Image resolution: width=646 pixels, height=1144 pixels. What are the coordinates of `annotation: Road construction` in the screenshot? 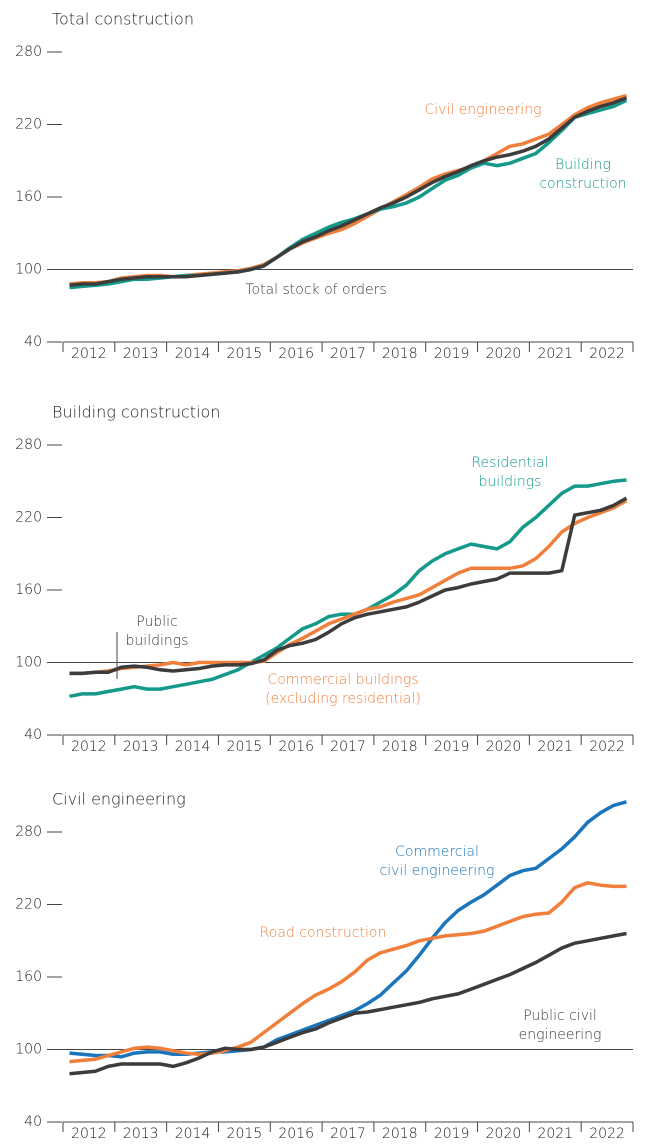 It's located at (323, 933).